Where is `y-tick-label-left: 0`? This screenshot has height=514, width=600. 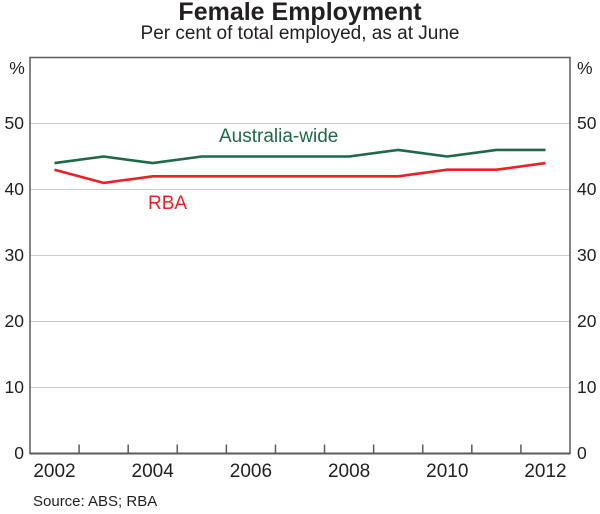
y-tick-label-left: 0 is located at coordinates (19, 453).